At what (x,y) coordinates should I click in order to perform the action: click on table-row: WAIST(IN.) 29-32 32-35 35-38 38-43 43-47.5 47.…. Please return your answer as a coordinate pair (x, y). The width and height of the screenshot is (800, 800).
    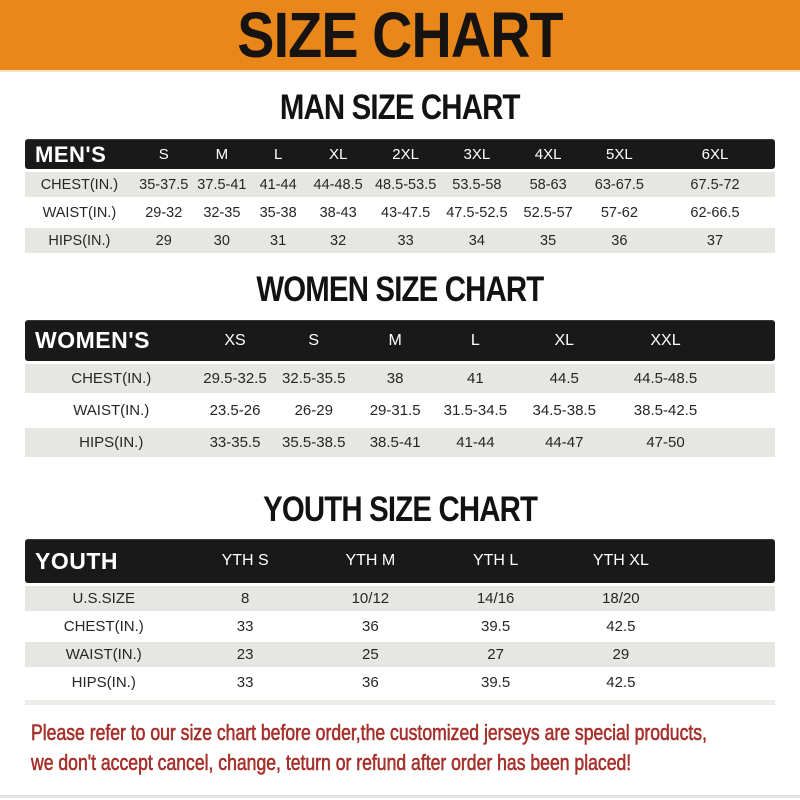
    Looking at the image, I should click on (400, 213).